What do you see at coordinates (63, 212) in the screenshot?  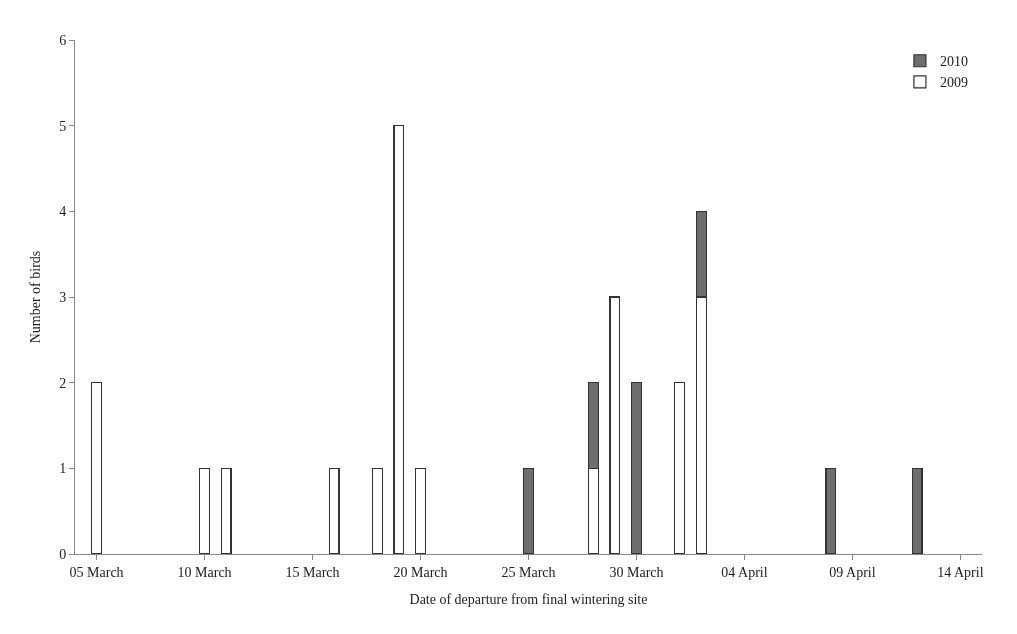 I see `y-tick-label: 4` at bounding box center [63, 212].